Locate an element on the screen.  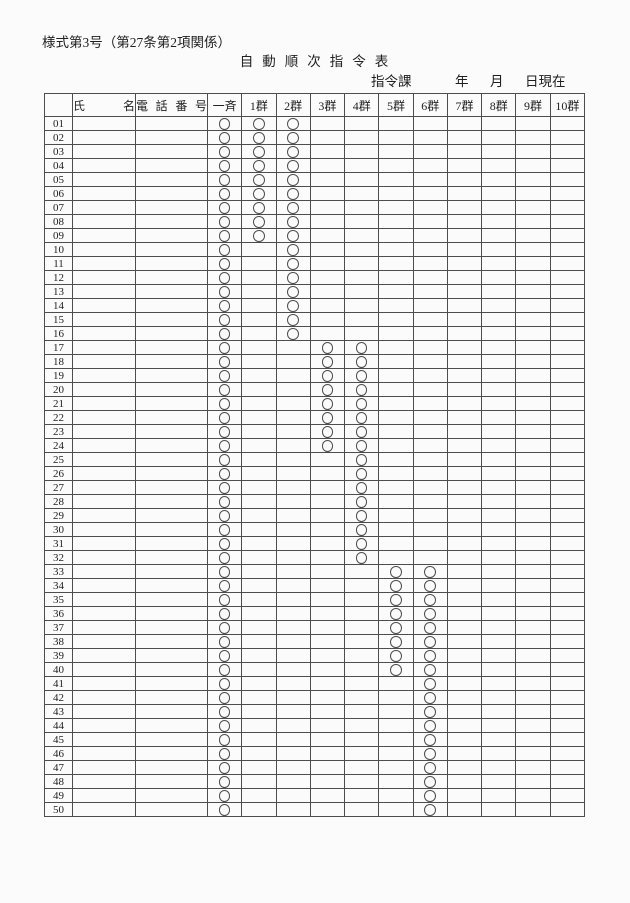
table-row: 34 is located at coordinates (315, 585).